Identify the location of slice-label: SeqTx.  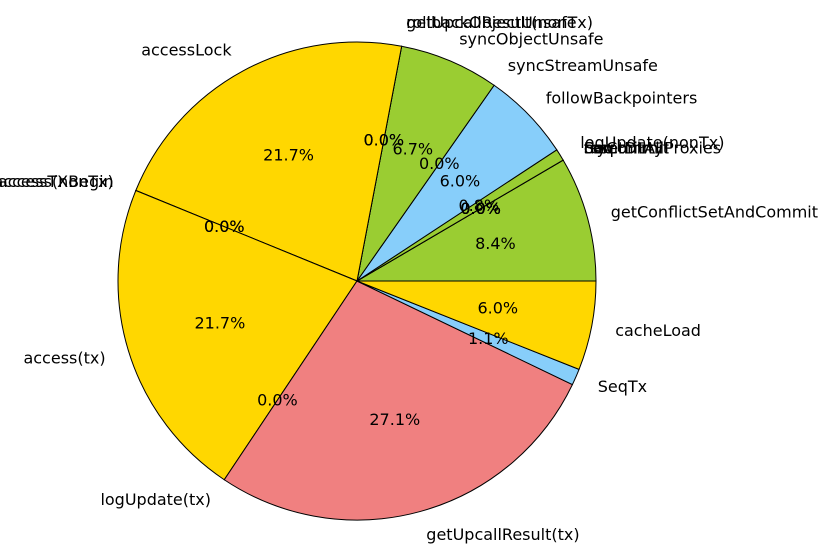
(622, 386).